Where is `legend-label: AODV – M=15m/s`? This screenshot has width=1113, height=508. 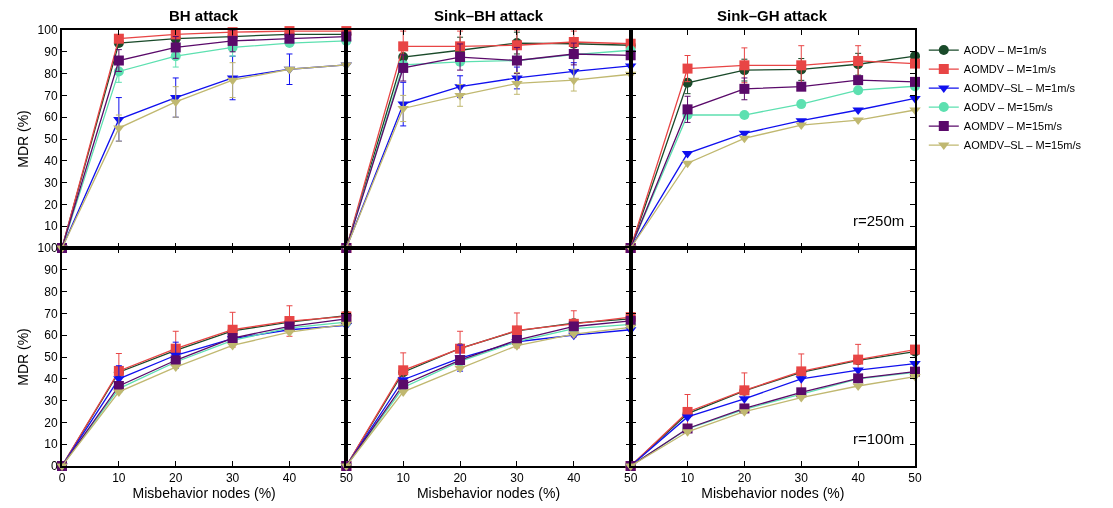 legend-label: AODV – M=15m/s is located at coordinates (1008, 107).